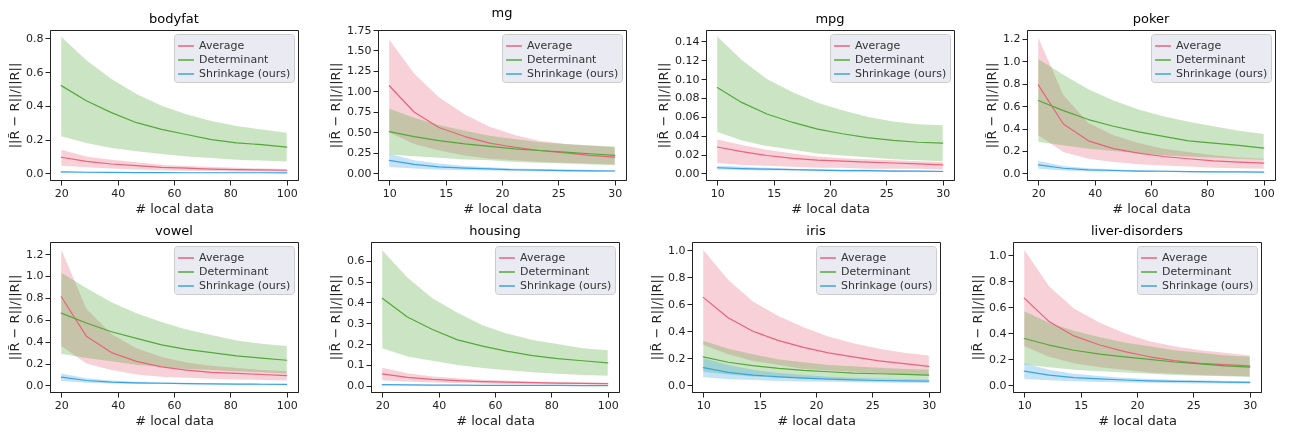 The height and width of the screenshot is (442, 1300). Describe the element at coordinates (1151, 18) in the screenshot. I see `chart-title: poker` at that location.